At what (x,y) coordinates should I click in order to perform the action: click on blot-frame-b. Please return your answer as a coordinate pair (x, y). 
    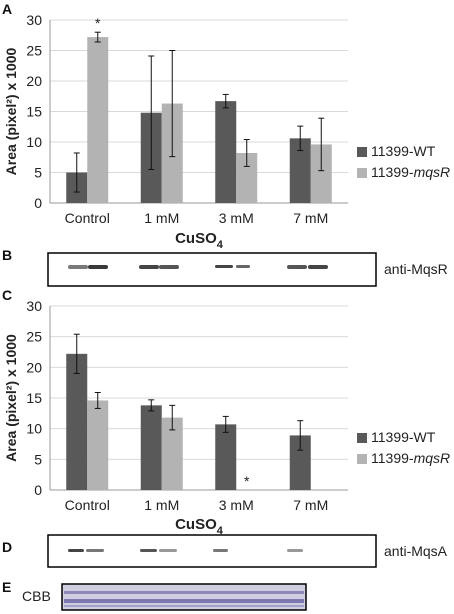
    Looking at the image, I should click on (212, 269).